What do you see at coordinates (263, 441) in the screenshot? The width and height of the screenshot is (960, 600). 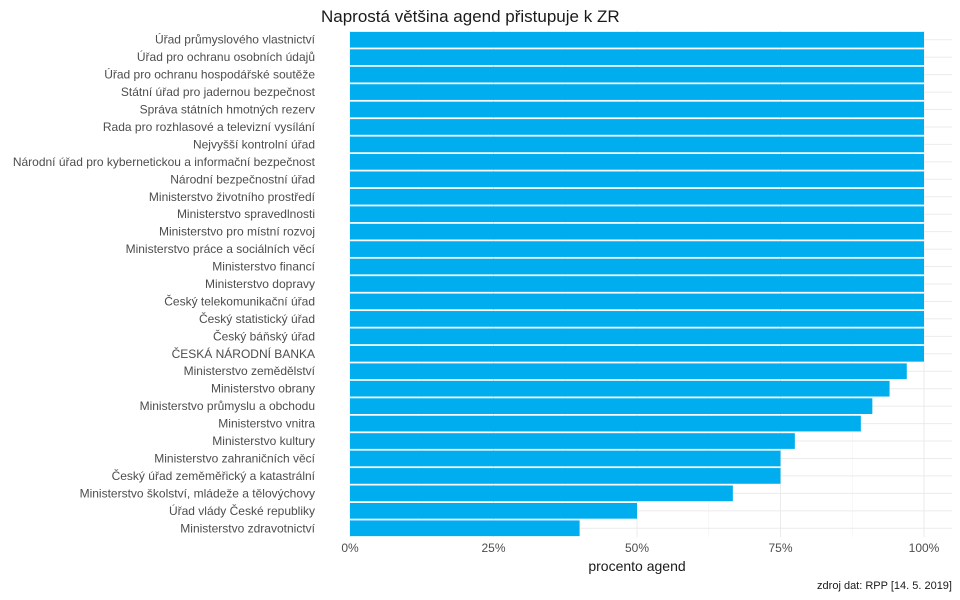 I see `category-label: Ministerstvo kultury` at bounding box center [263, 441].